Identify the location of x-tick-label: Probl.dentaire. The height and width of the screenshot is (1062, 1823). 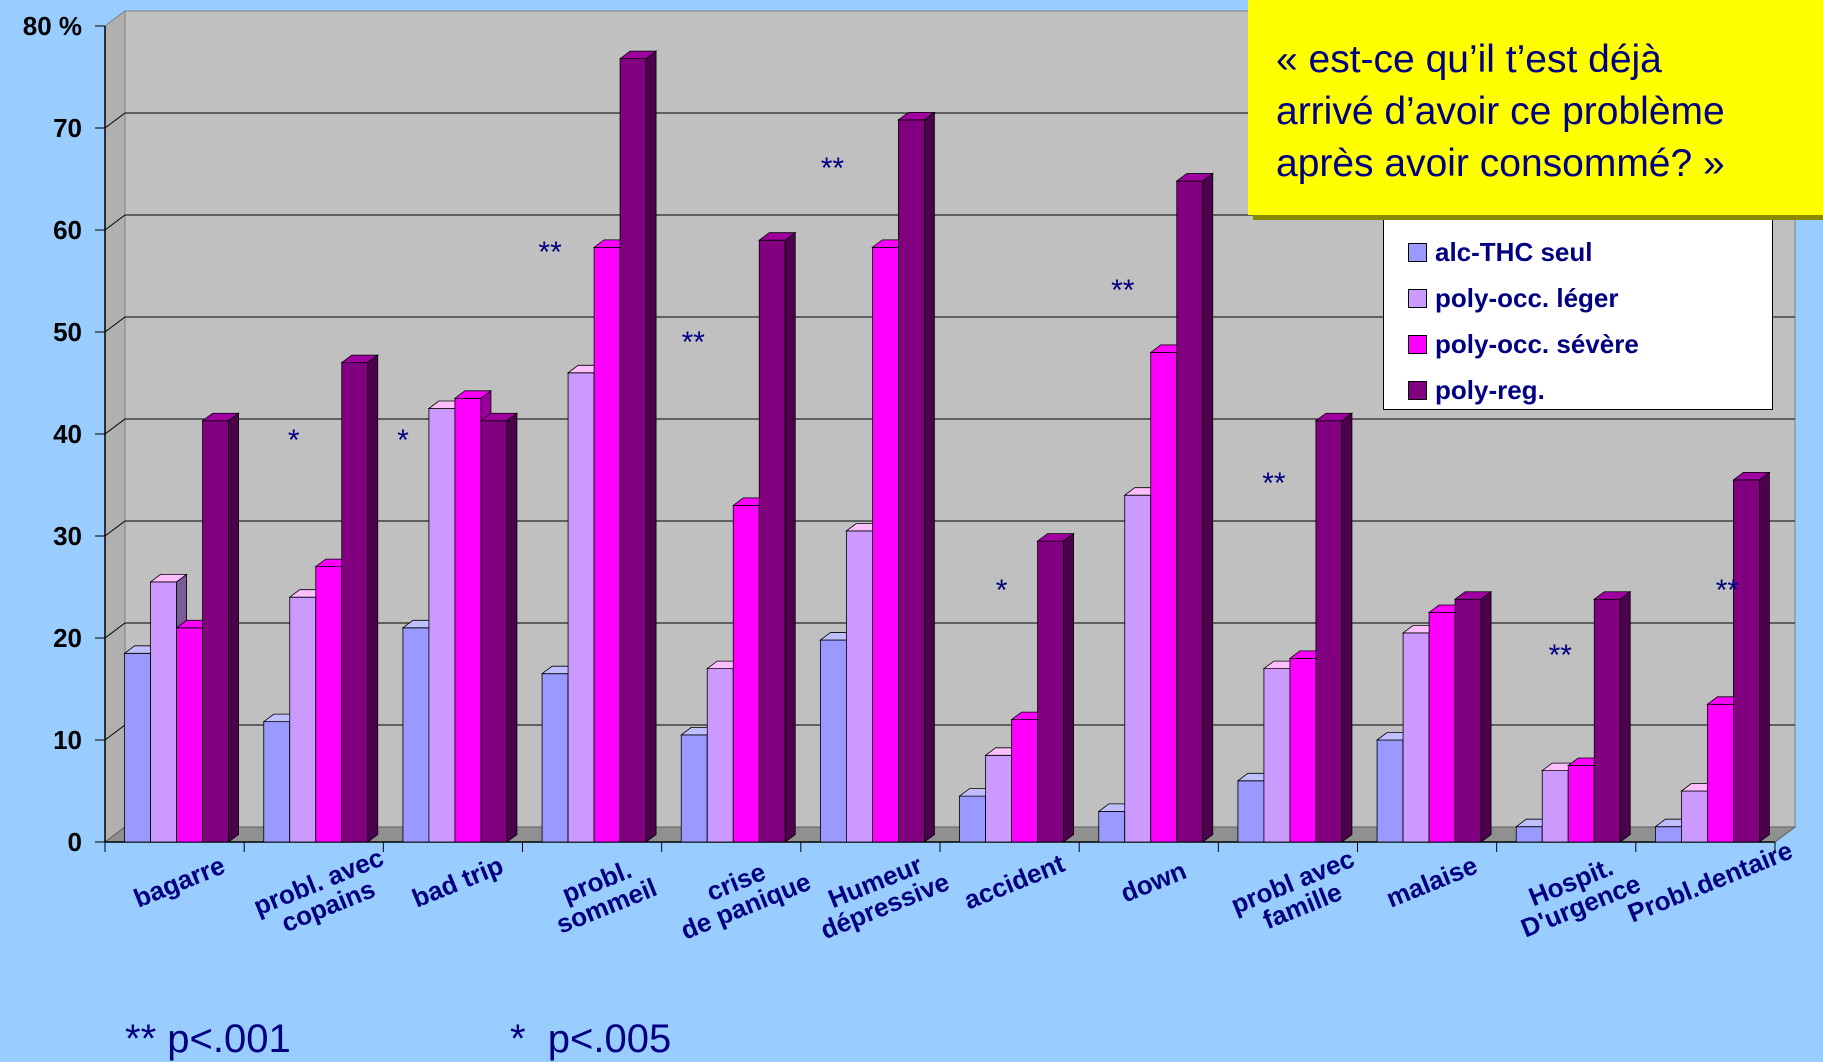
(1709, 881).